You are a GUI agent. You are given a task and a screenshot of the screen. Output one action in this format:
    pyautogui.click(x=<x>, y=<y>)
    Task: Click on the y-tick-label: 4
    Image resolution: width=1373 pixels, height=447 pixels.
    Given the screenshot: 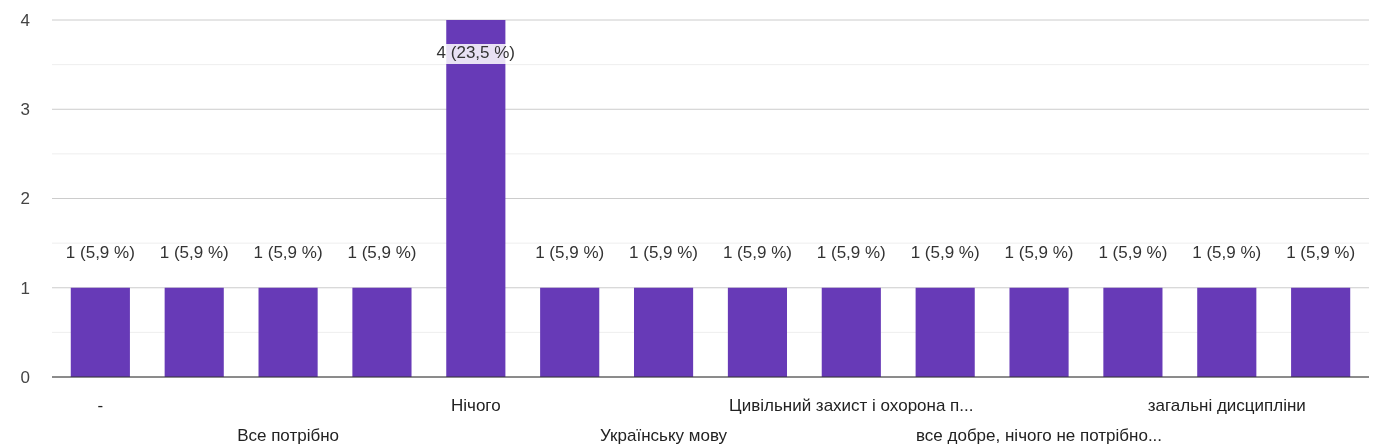 What is the action you would take?
    pyautogui.click(x=25, y=20)
    